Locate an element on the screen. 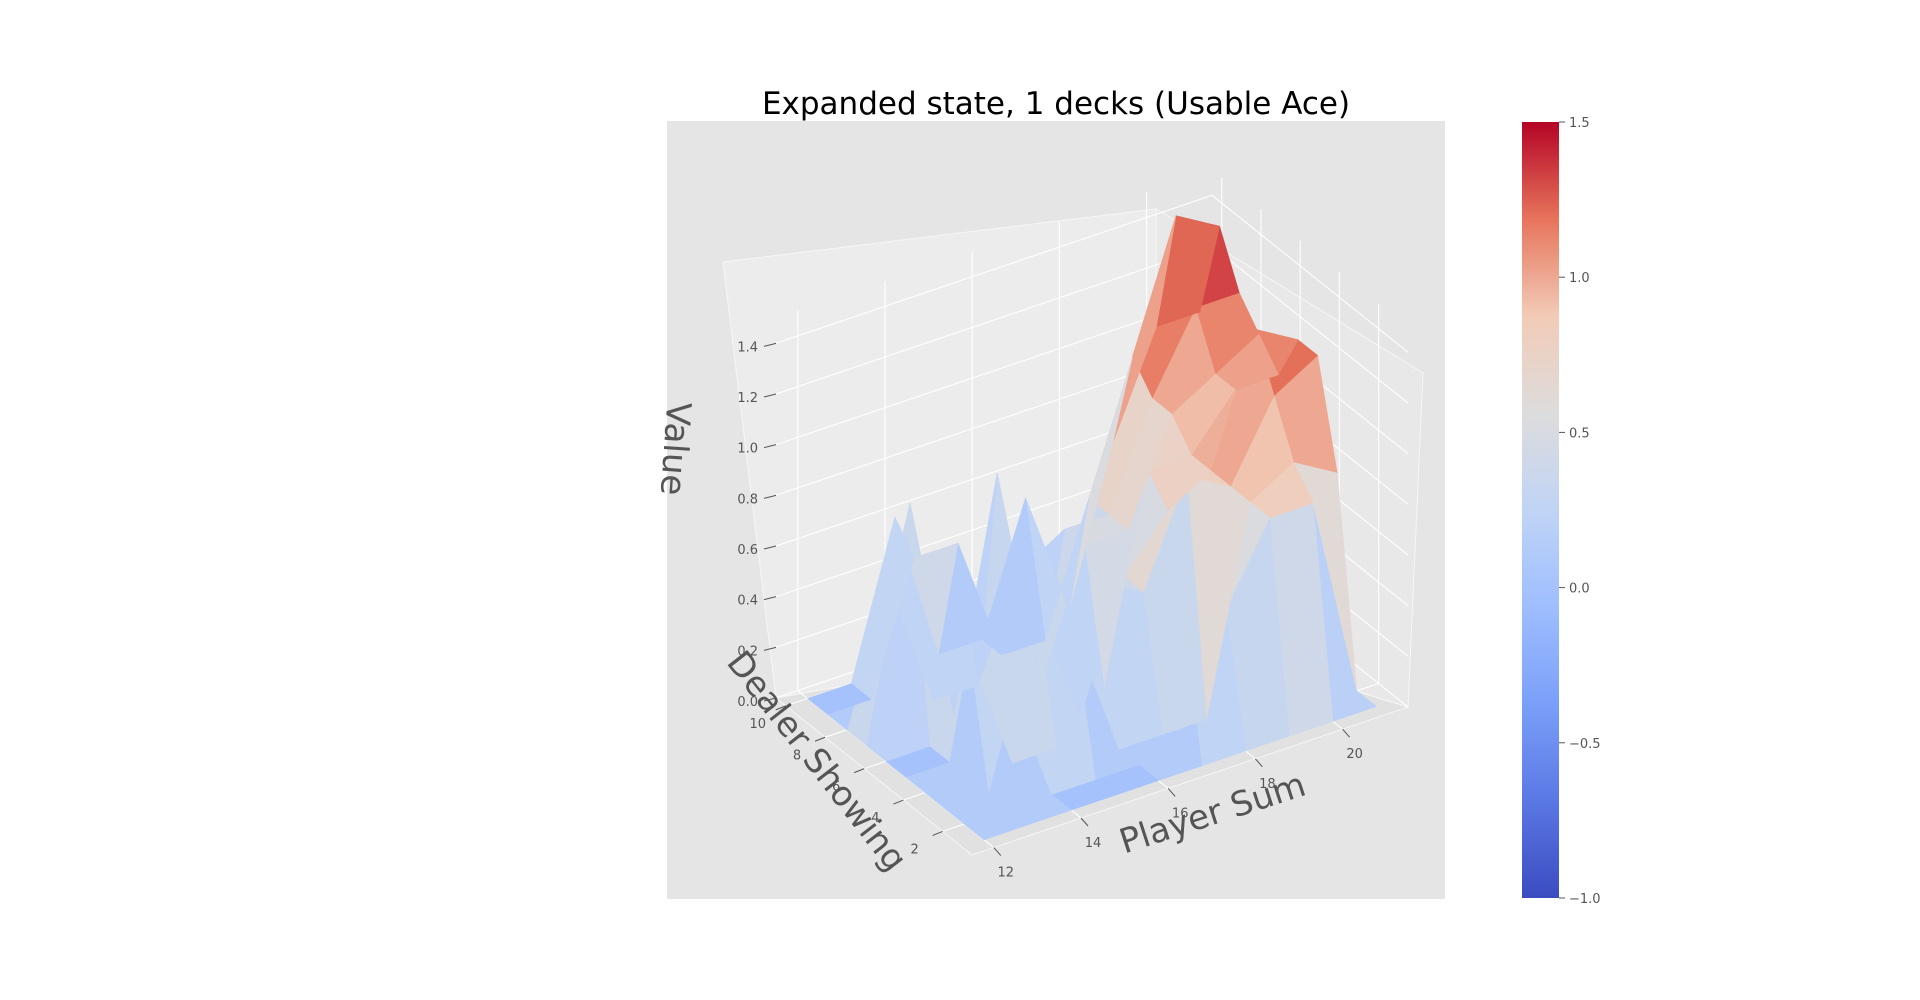 This screenshot has width=1920, height=1000. z-tick-label: 0.2 is located at coordinates (747, 651).